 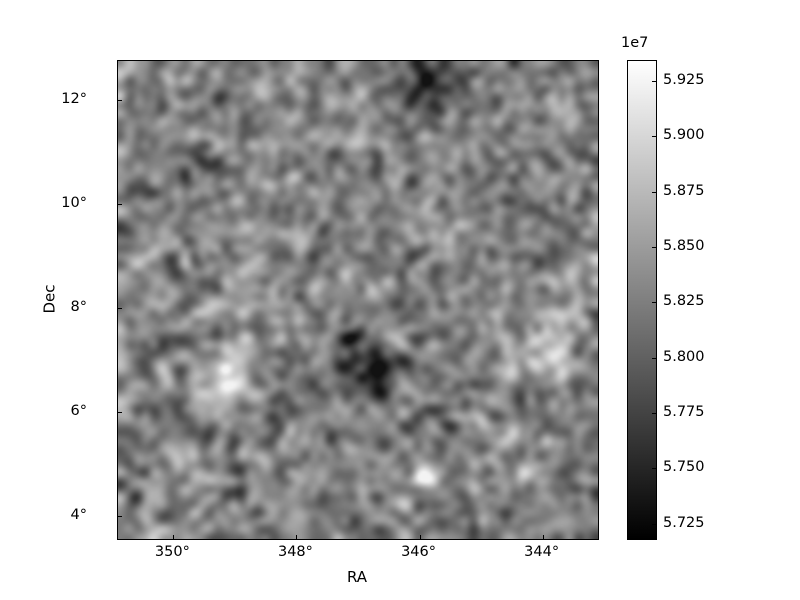 What do you see at coordinates (684, 245) in the screenshot?
I see `colorbar-tick-label: 5.850` at bounding box center [684, 245].